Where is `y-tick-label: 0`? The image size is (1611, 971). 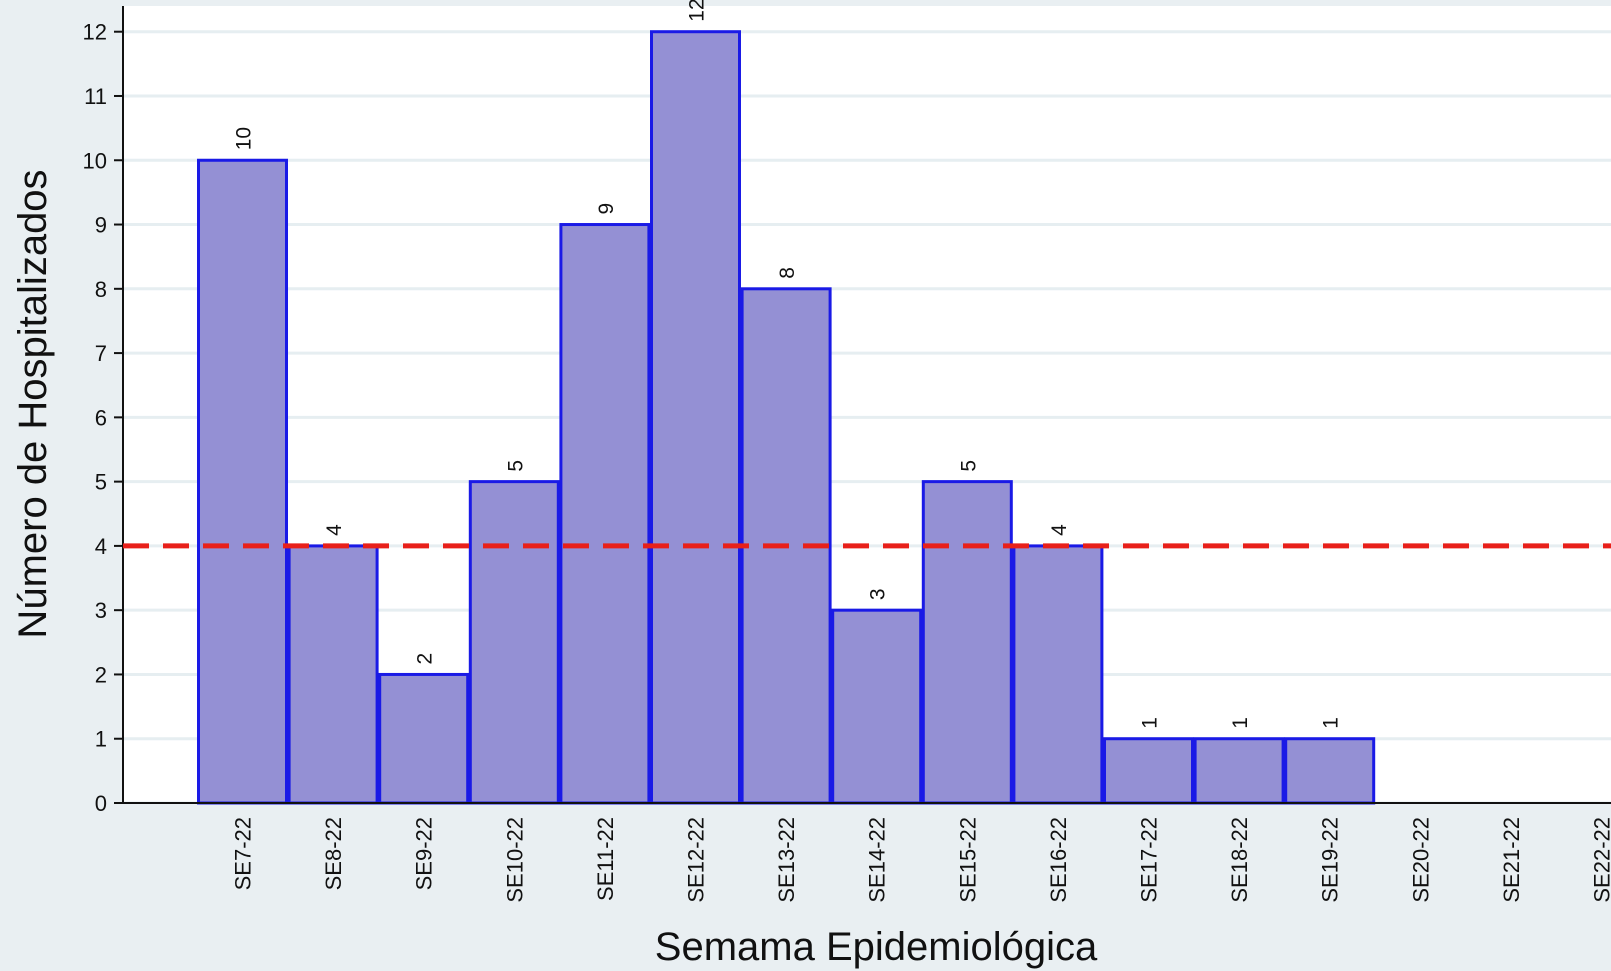 y-tick-label: 0 is located at coordinates (101, 803).